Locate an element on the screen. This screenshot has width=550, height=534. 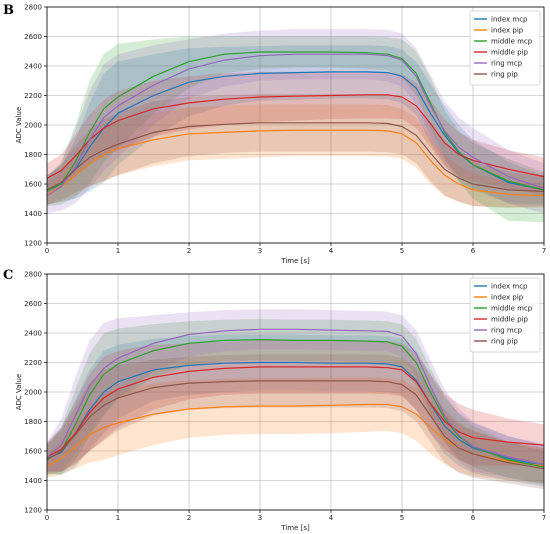
line-ring-pip is located at coordinates (295, 157).